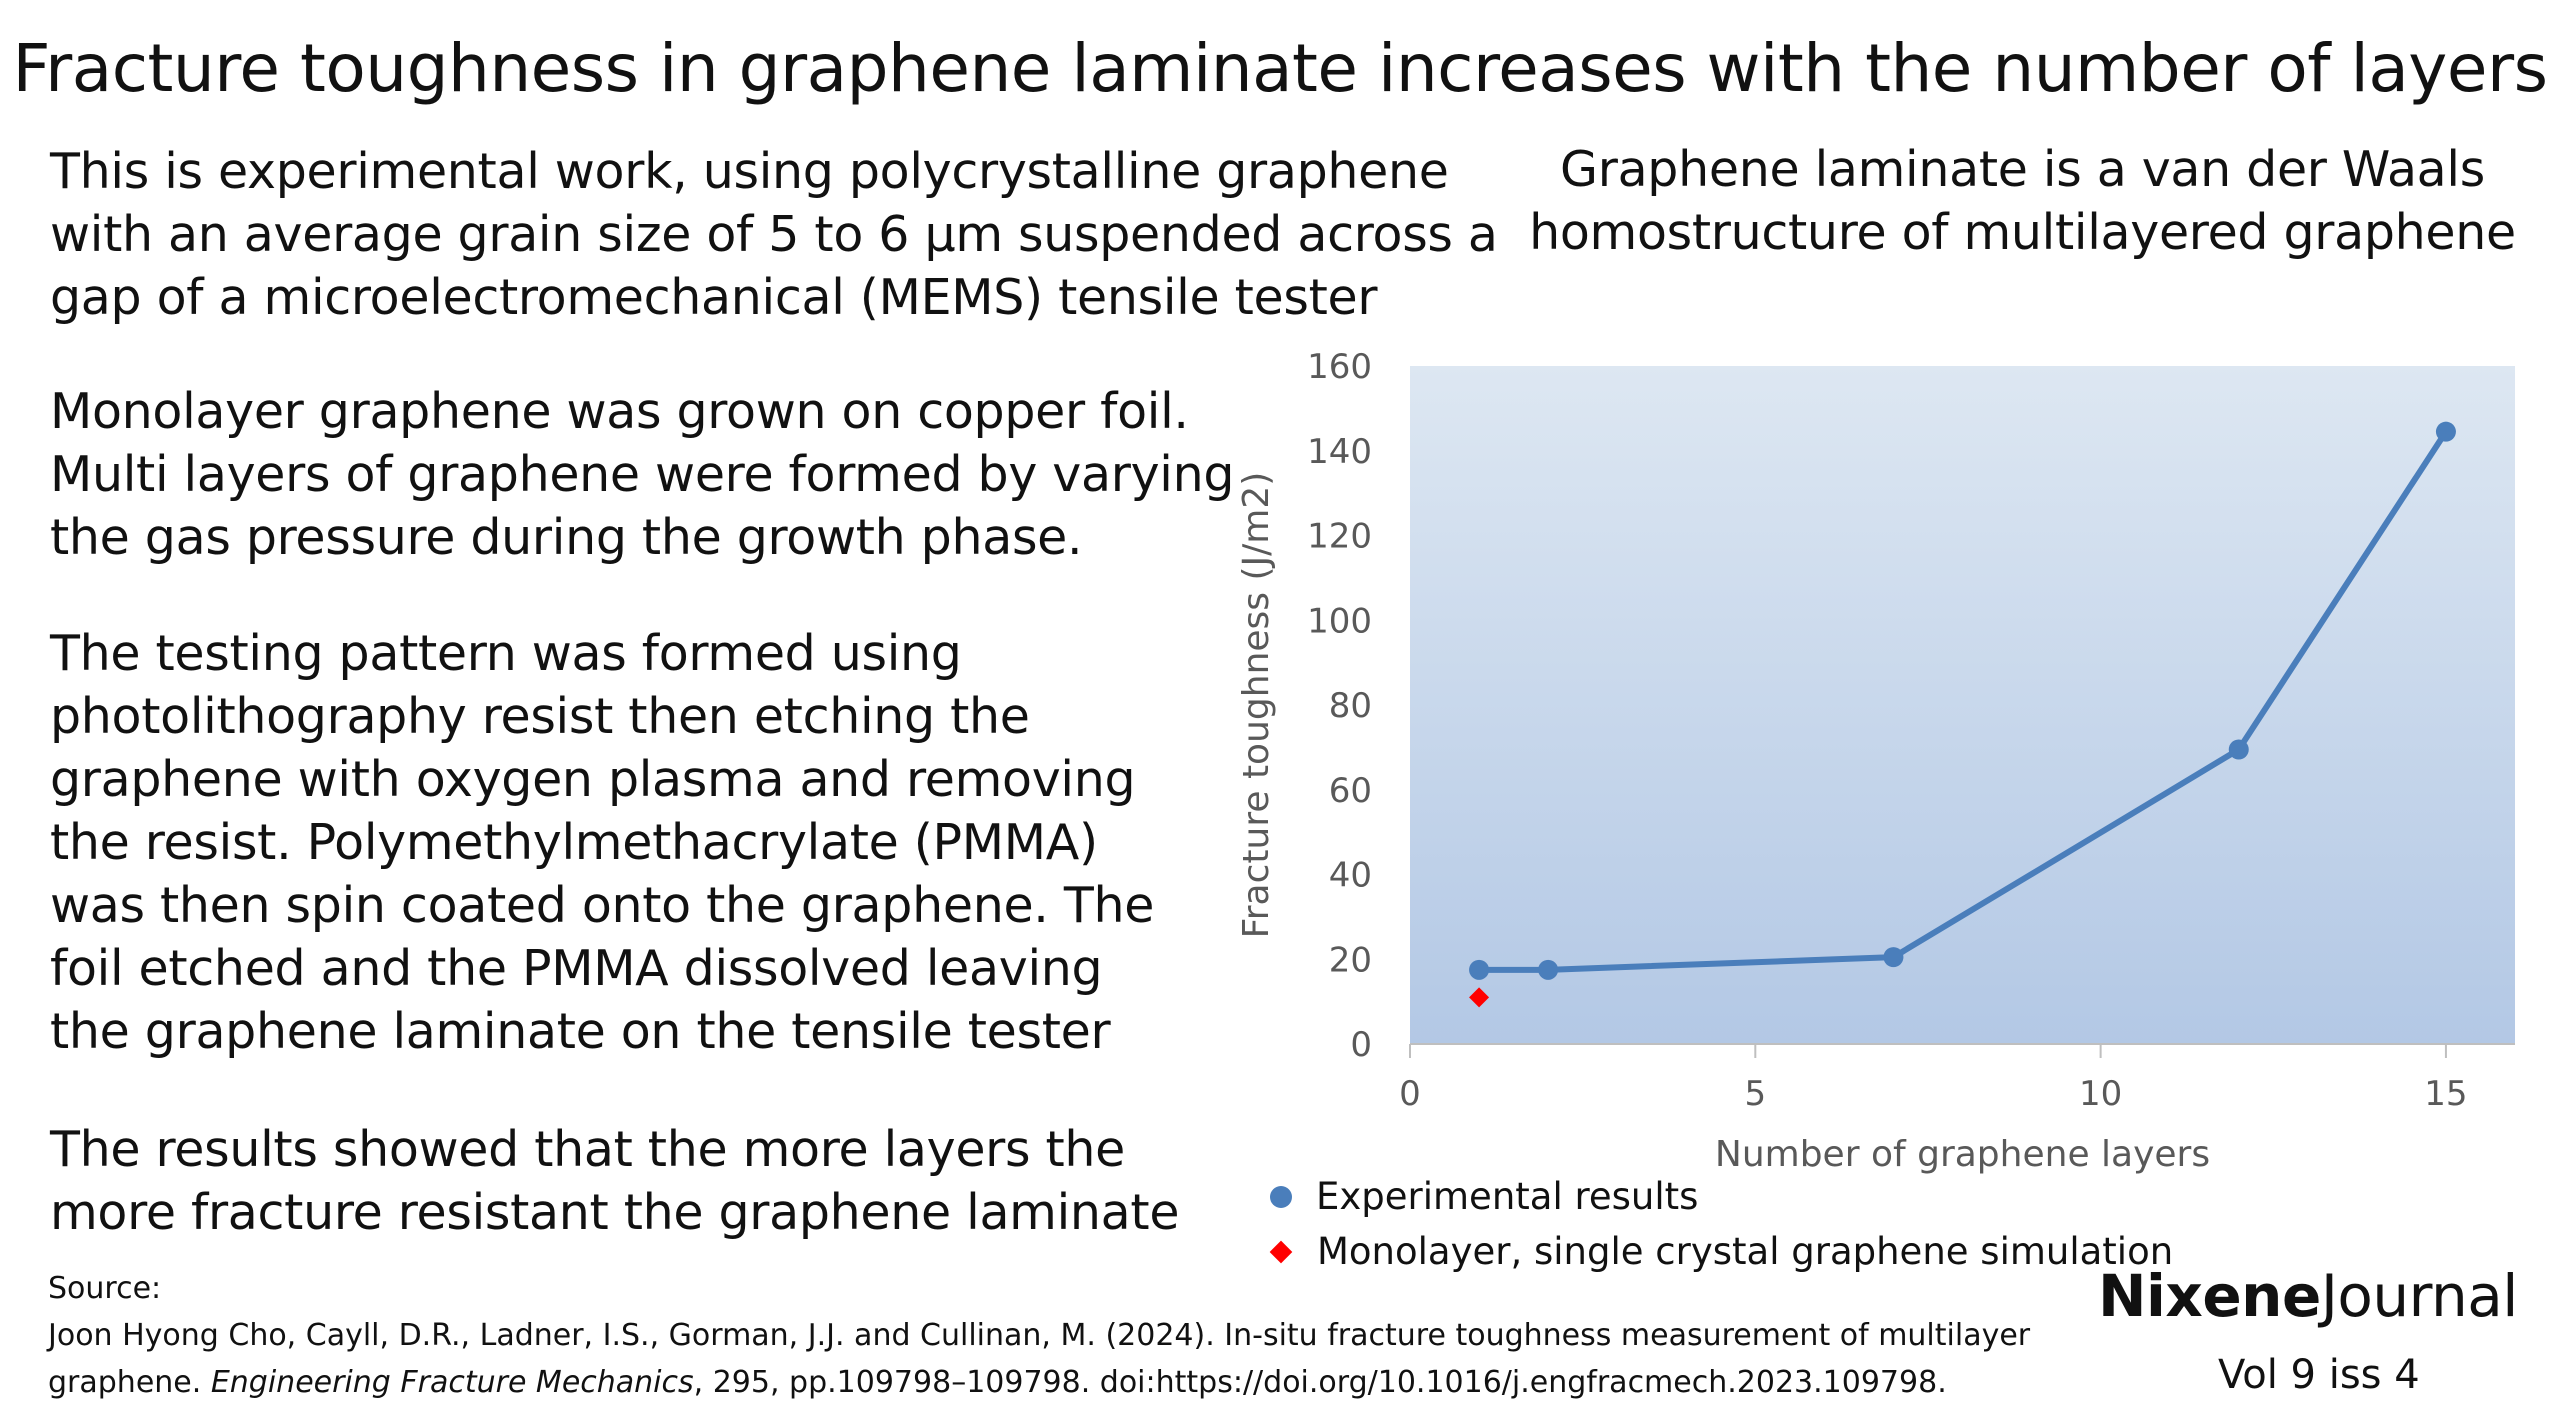  I want to click on brand-logo: NixeneJournal, so click(2308, 1296).